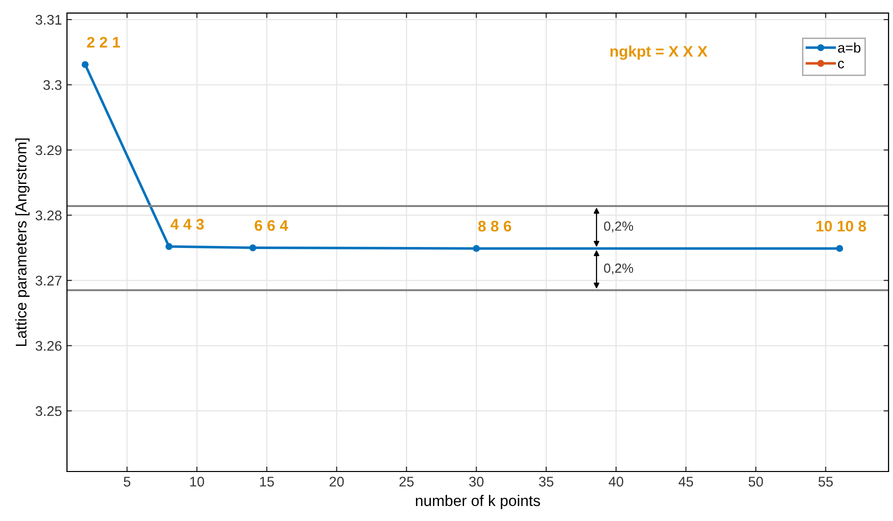 This screenshot has width=893, height=521. I want to click on y-tick-label: 3.26, so click(49, 345).